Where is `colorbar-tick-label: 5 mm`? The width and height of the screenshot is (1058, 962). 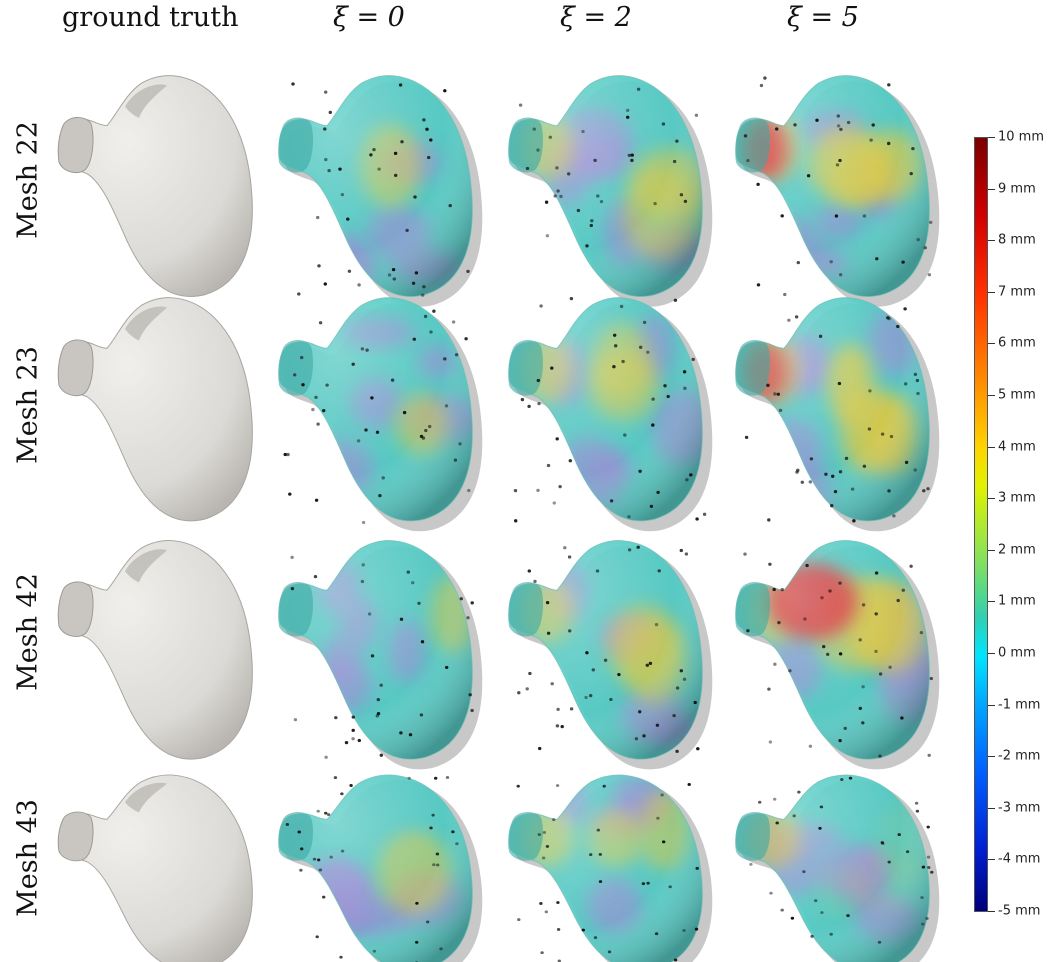
colorbar-tick-label: 5 mm is located at coordinates (1017, 395).